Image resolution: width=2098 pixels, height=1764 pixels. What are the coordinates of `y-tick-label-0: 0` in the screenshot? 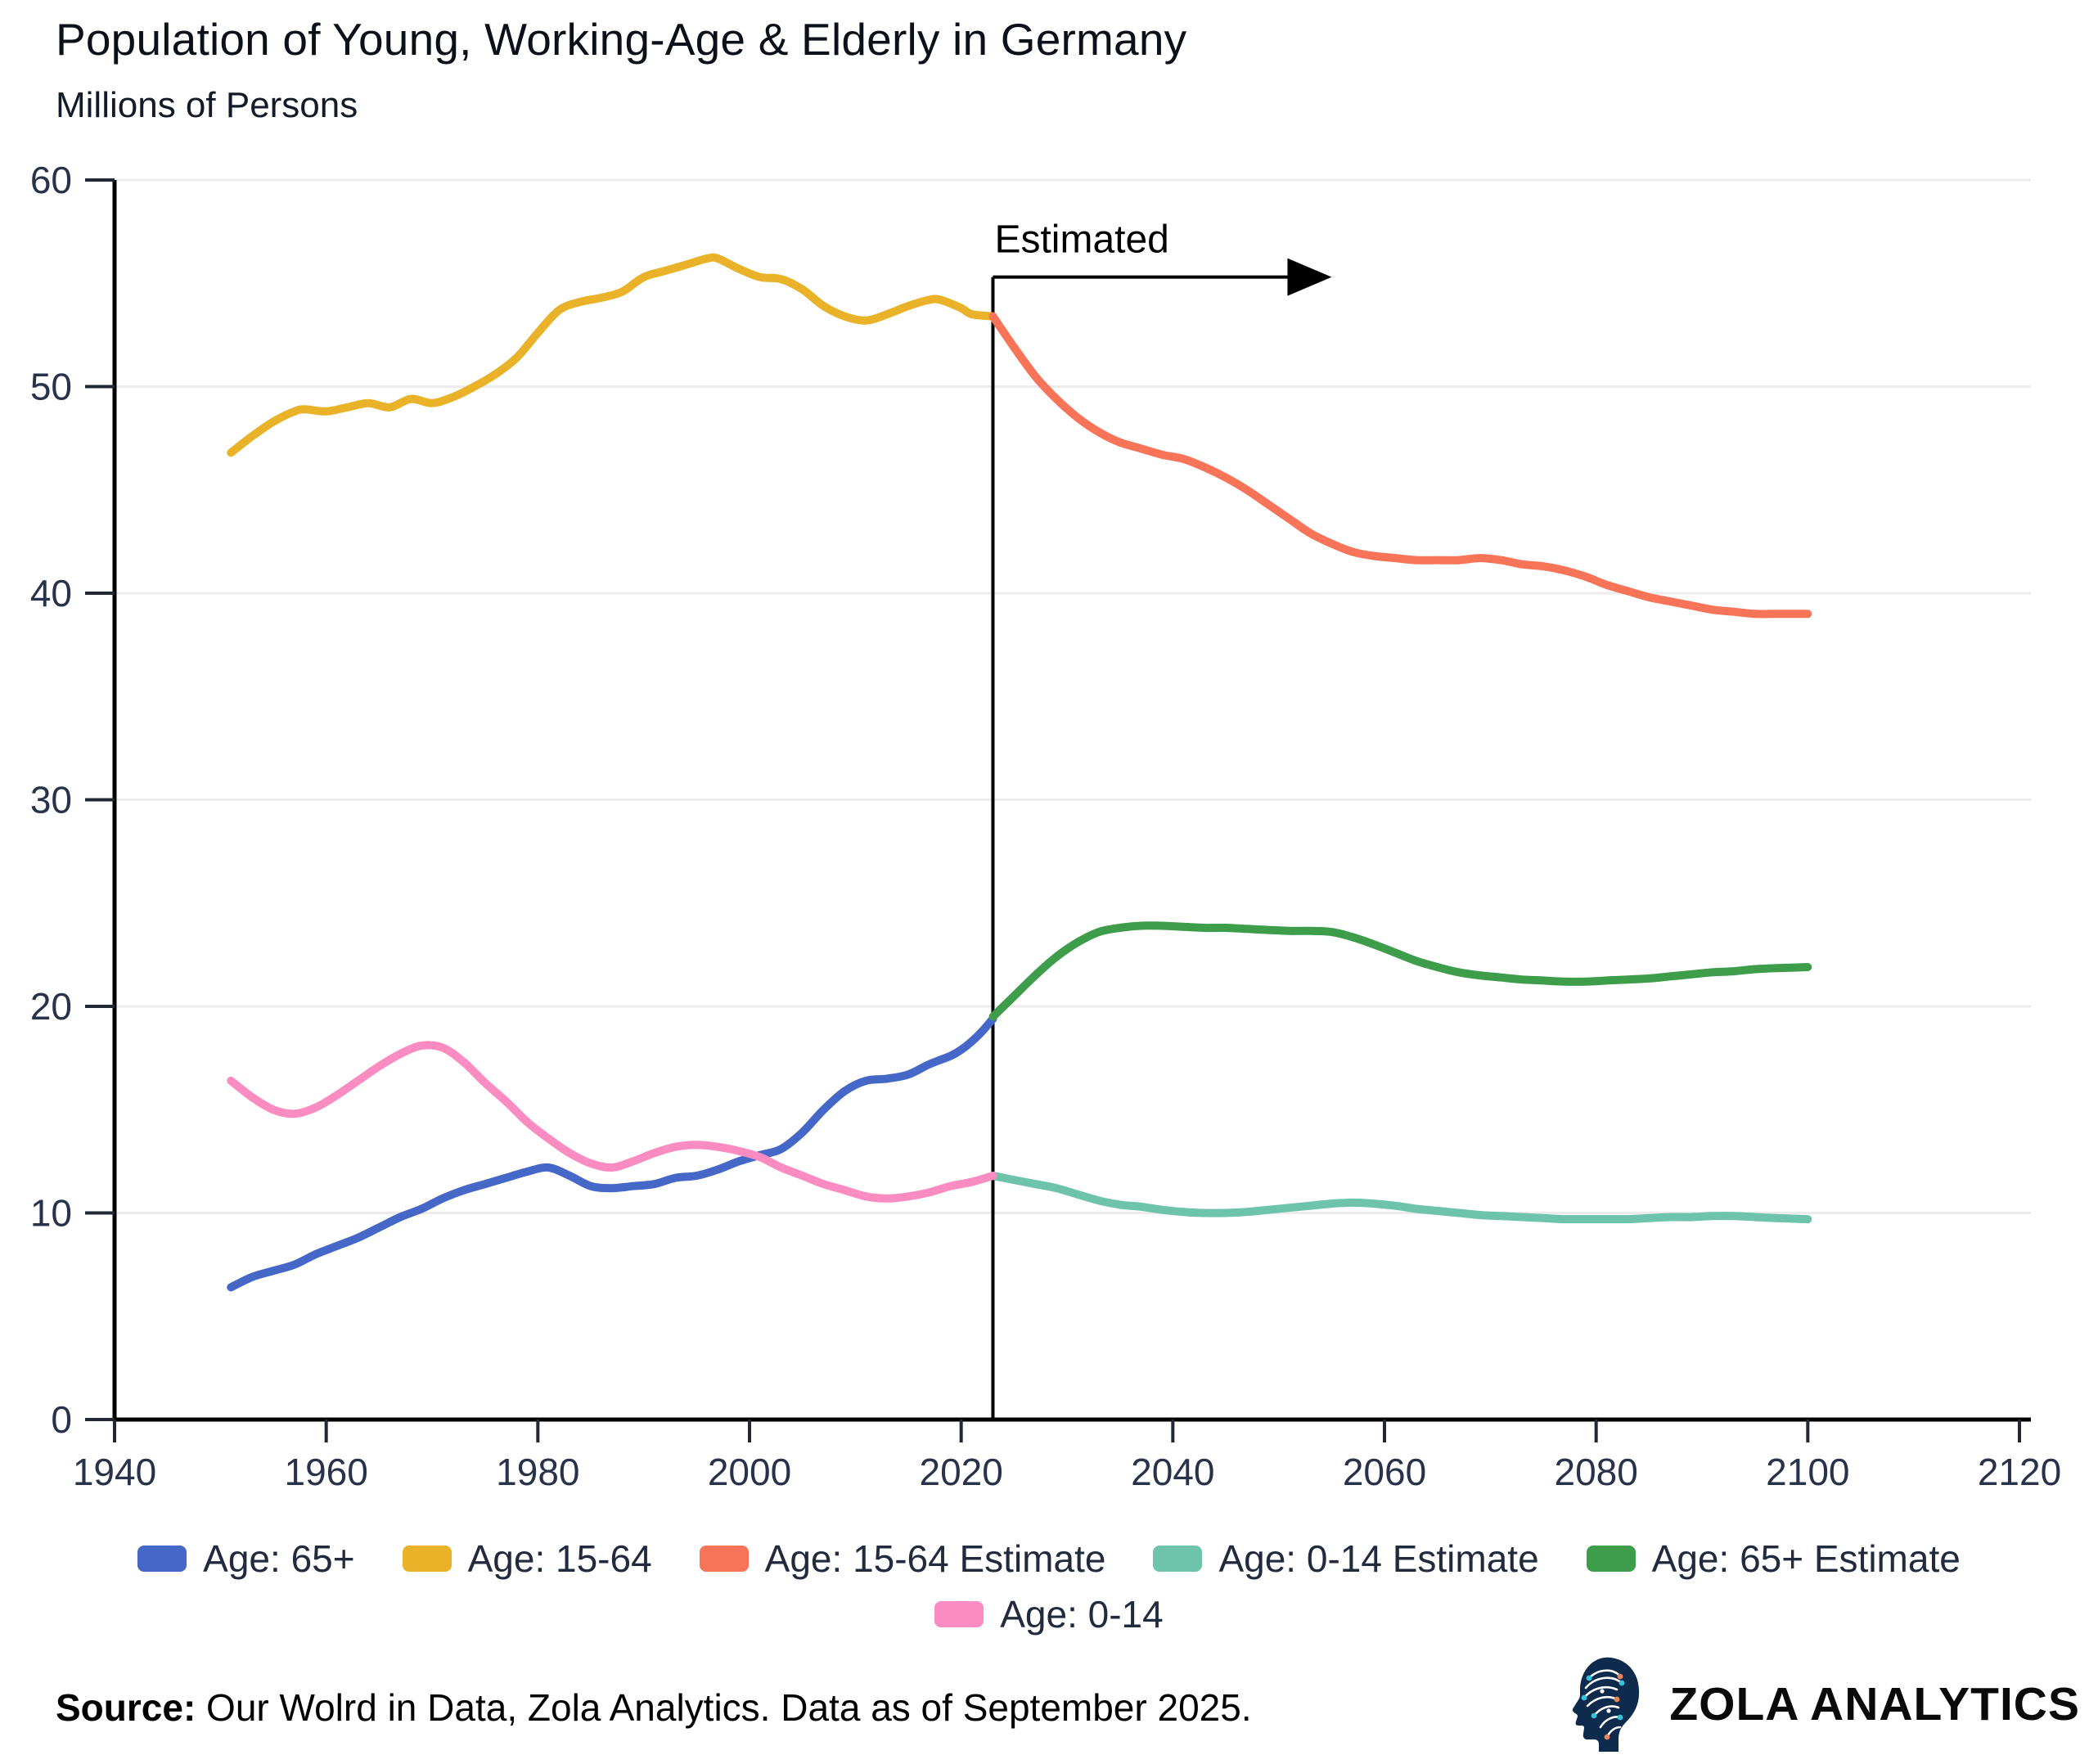 It's located at (61, 1420).